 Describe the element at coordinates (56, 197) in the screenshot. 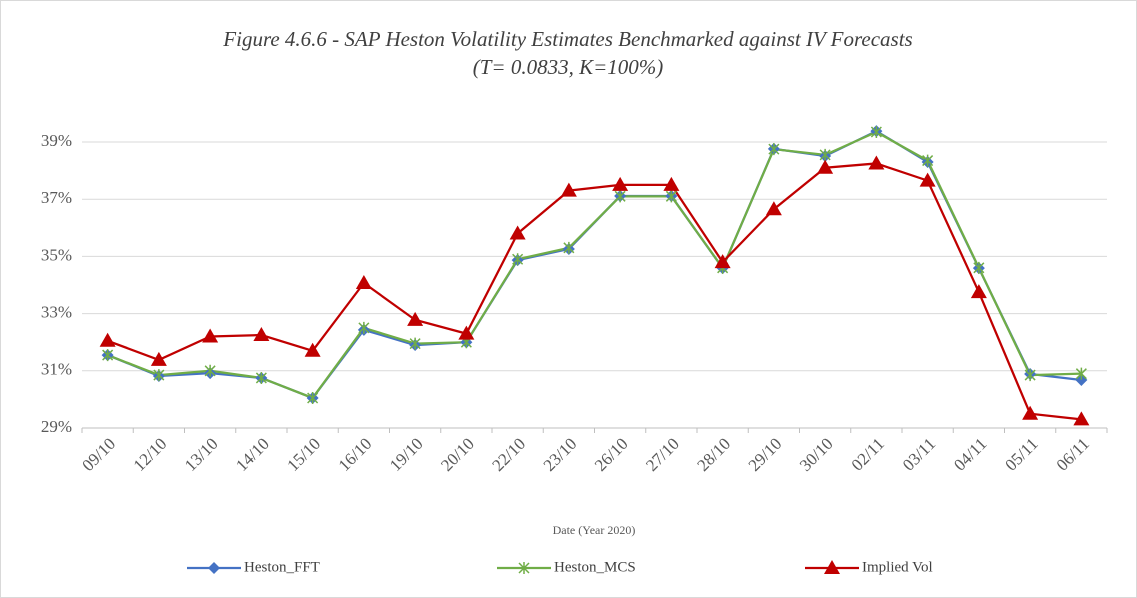

I see `y-tick-label: 37%` at that location.